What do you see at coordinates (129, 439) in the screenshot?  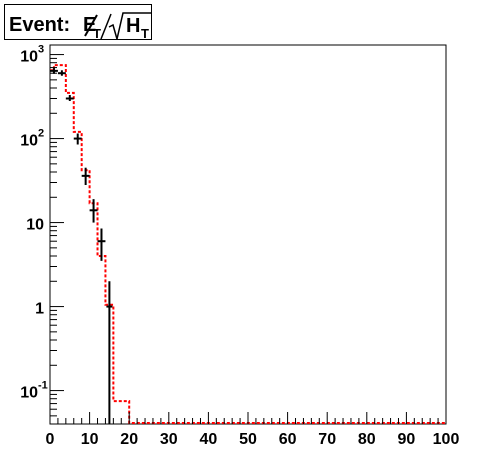 I see `x-tick-label: 20` at bounding box center [129, 439].